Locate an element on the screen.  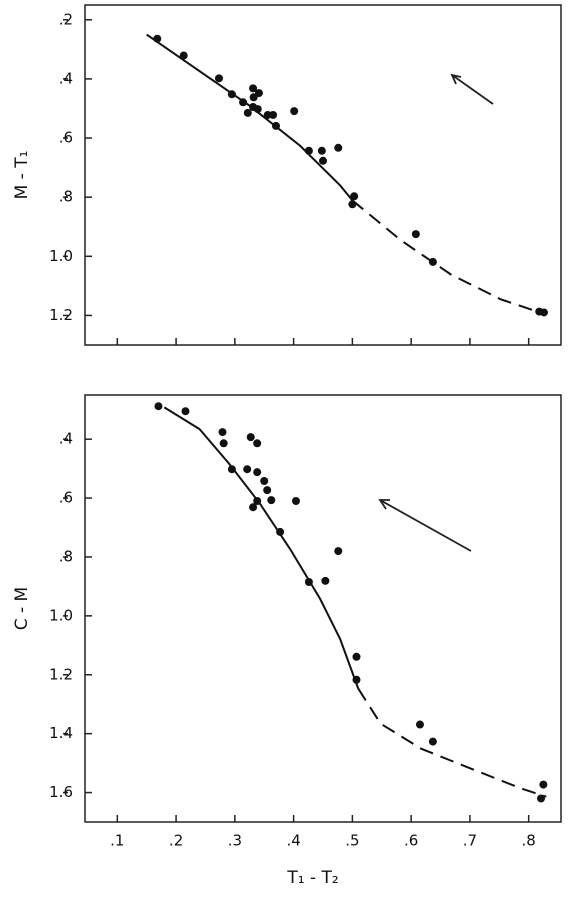
y-tick-label: 1.4 is located at coordinates (61, 733).